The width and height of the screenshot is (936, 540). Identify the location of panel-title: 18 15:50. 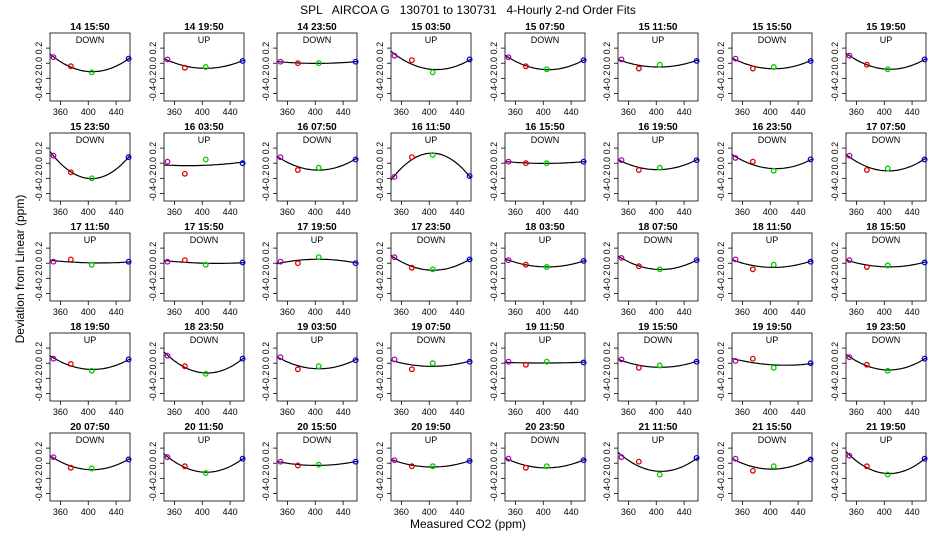
(886, 227).